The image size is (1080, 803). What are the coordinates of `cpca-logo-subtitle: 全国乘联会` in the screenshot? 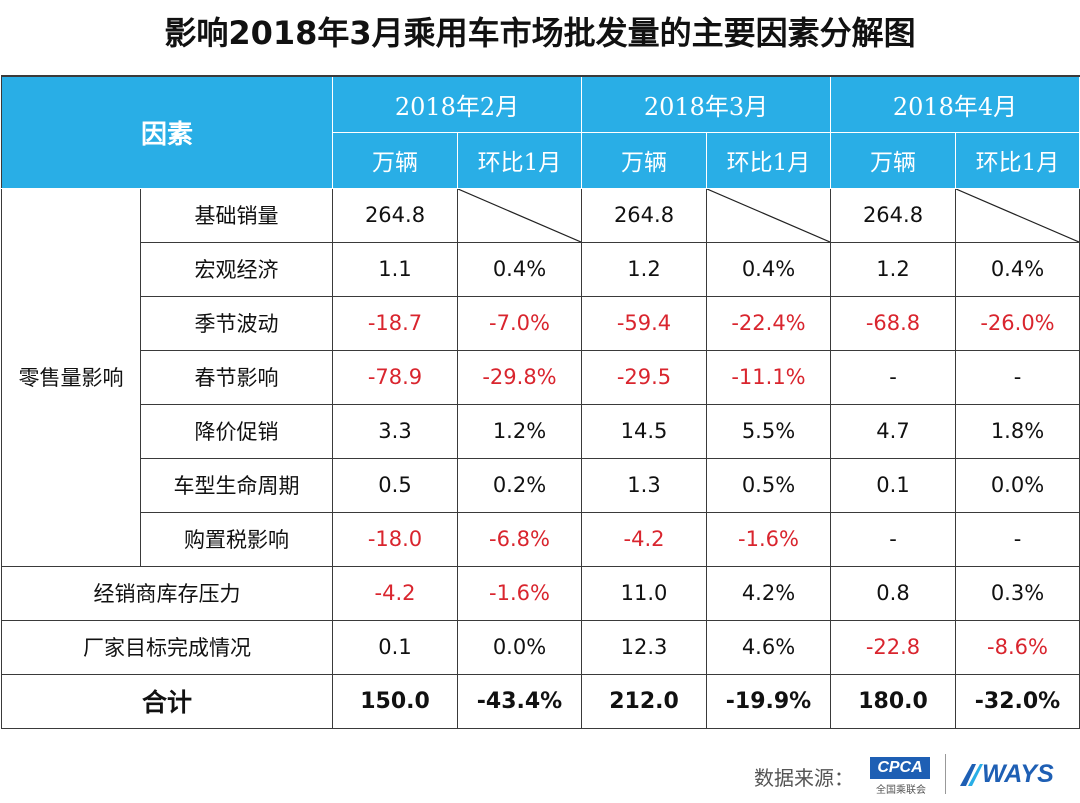 It's located at (901, 790).